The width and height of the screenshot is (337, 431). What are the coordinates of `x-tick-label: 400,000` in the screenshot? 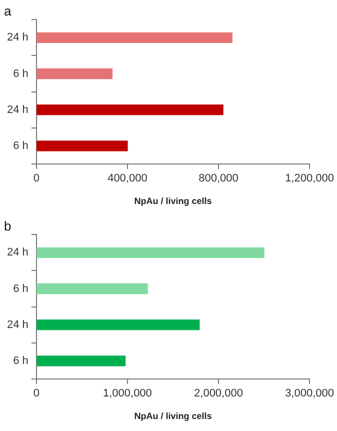 It's located at (128, 178).